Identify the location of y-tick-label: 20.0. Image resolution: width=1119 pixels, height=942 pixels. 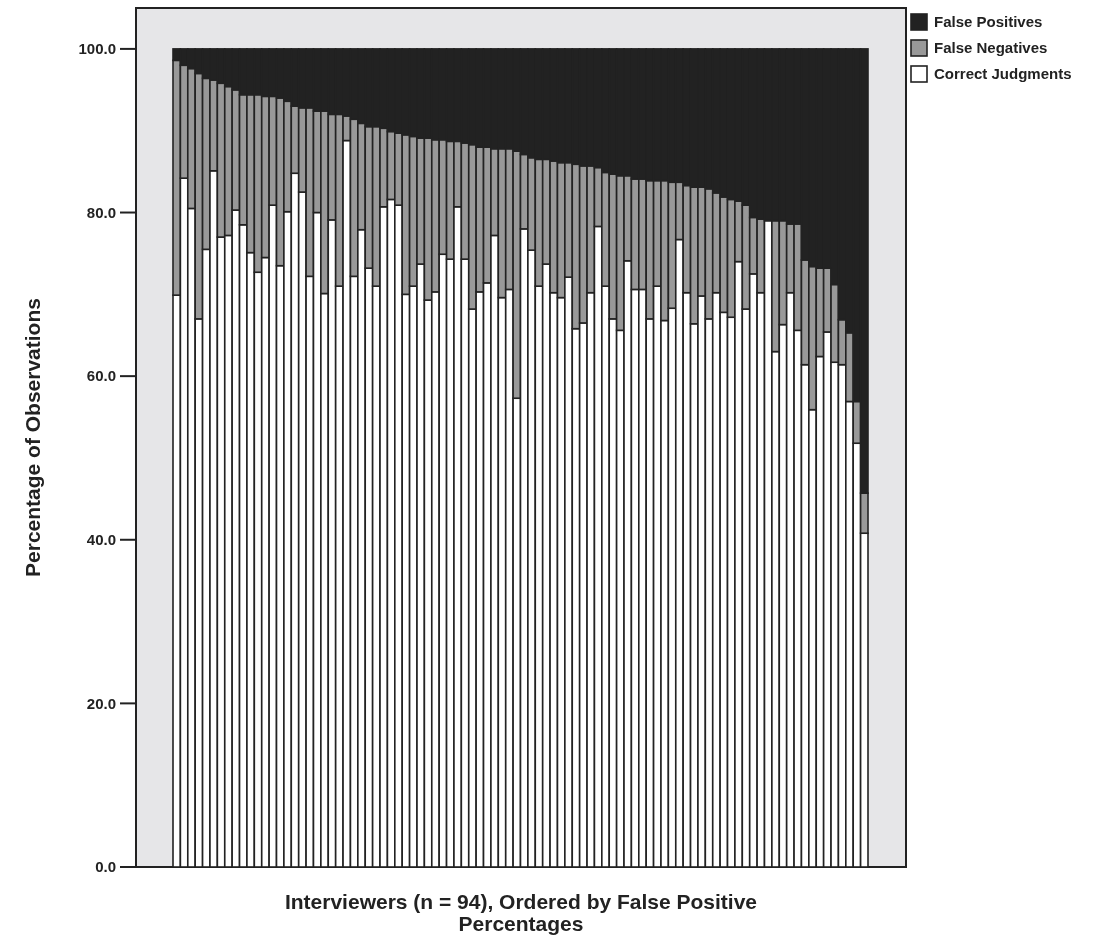
(101, 703).